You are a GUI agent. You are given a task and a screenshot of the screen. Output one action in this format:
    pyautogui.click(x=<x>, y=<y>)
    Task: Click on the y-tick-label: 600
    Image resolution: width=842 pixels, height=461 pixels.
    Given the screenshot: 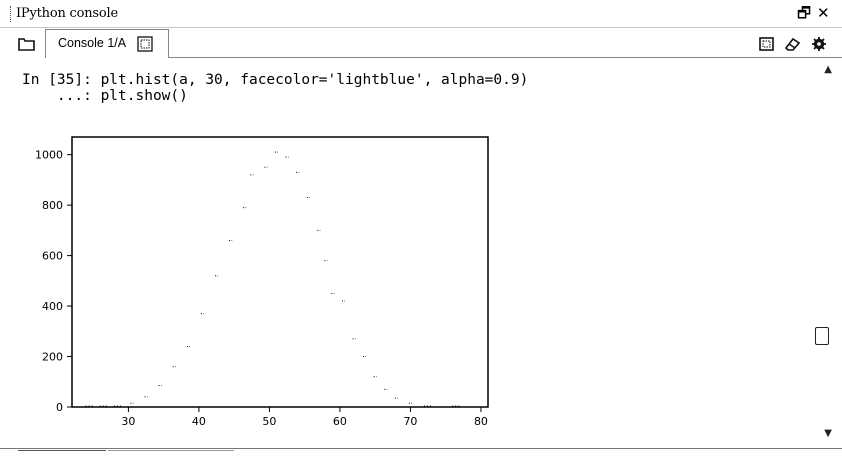 What is the action you would take?
    pyautogui.click(x=52, y=256)
    